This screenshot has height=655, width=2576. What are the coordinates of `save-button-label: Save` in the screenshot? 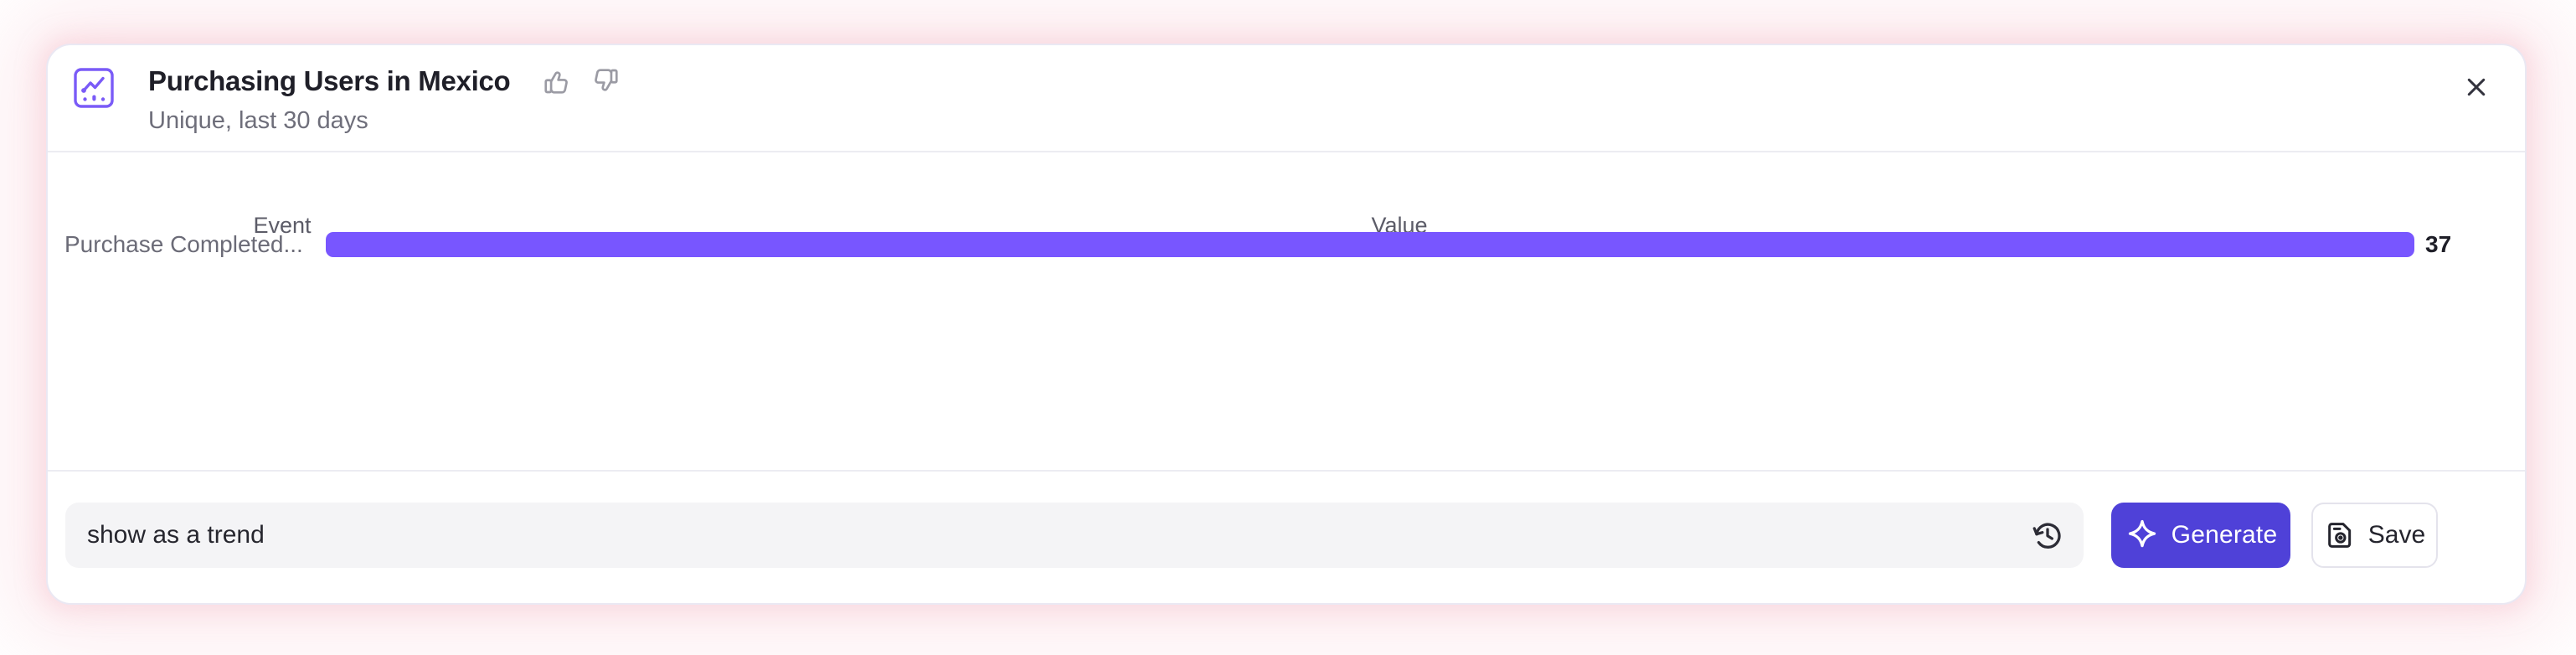 It's located at (2396, 535).